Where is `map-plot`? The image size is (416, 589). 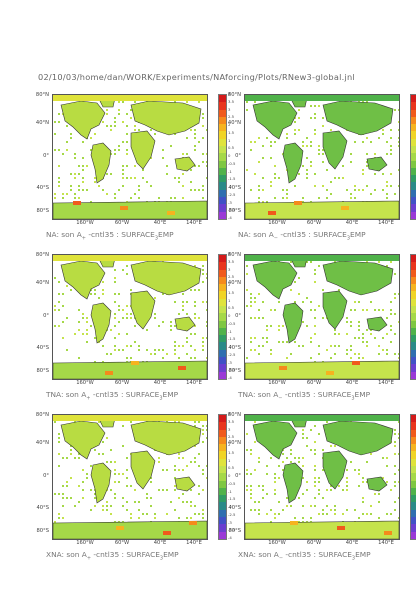 map-plot is located at coordinates (130, 157).